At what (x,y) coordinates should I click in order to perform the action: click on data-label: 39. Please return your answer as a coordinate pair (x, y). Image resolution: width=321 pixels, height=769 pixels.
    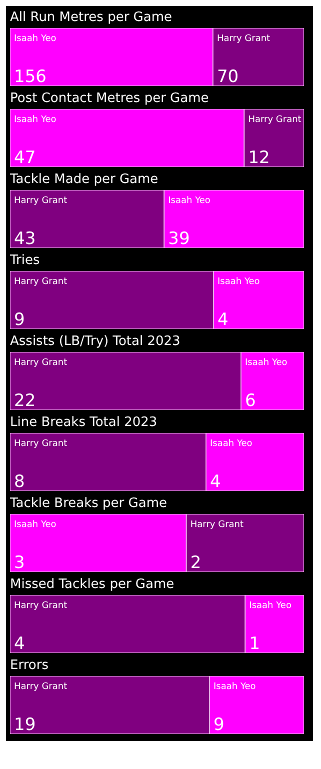
    Looking at the image, I should click on (179, 239).